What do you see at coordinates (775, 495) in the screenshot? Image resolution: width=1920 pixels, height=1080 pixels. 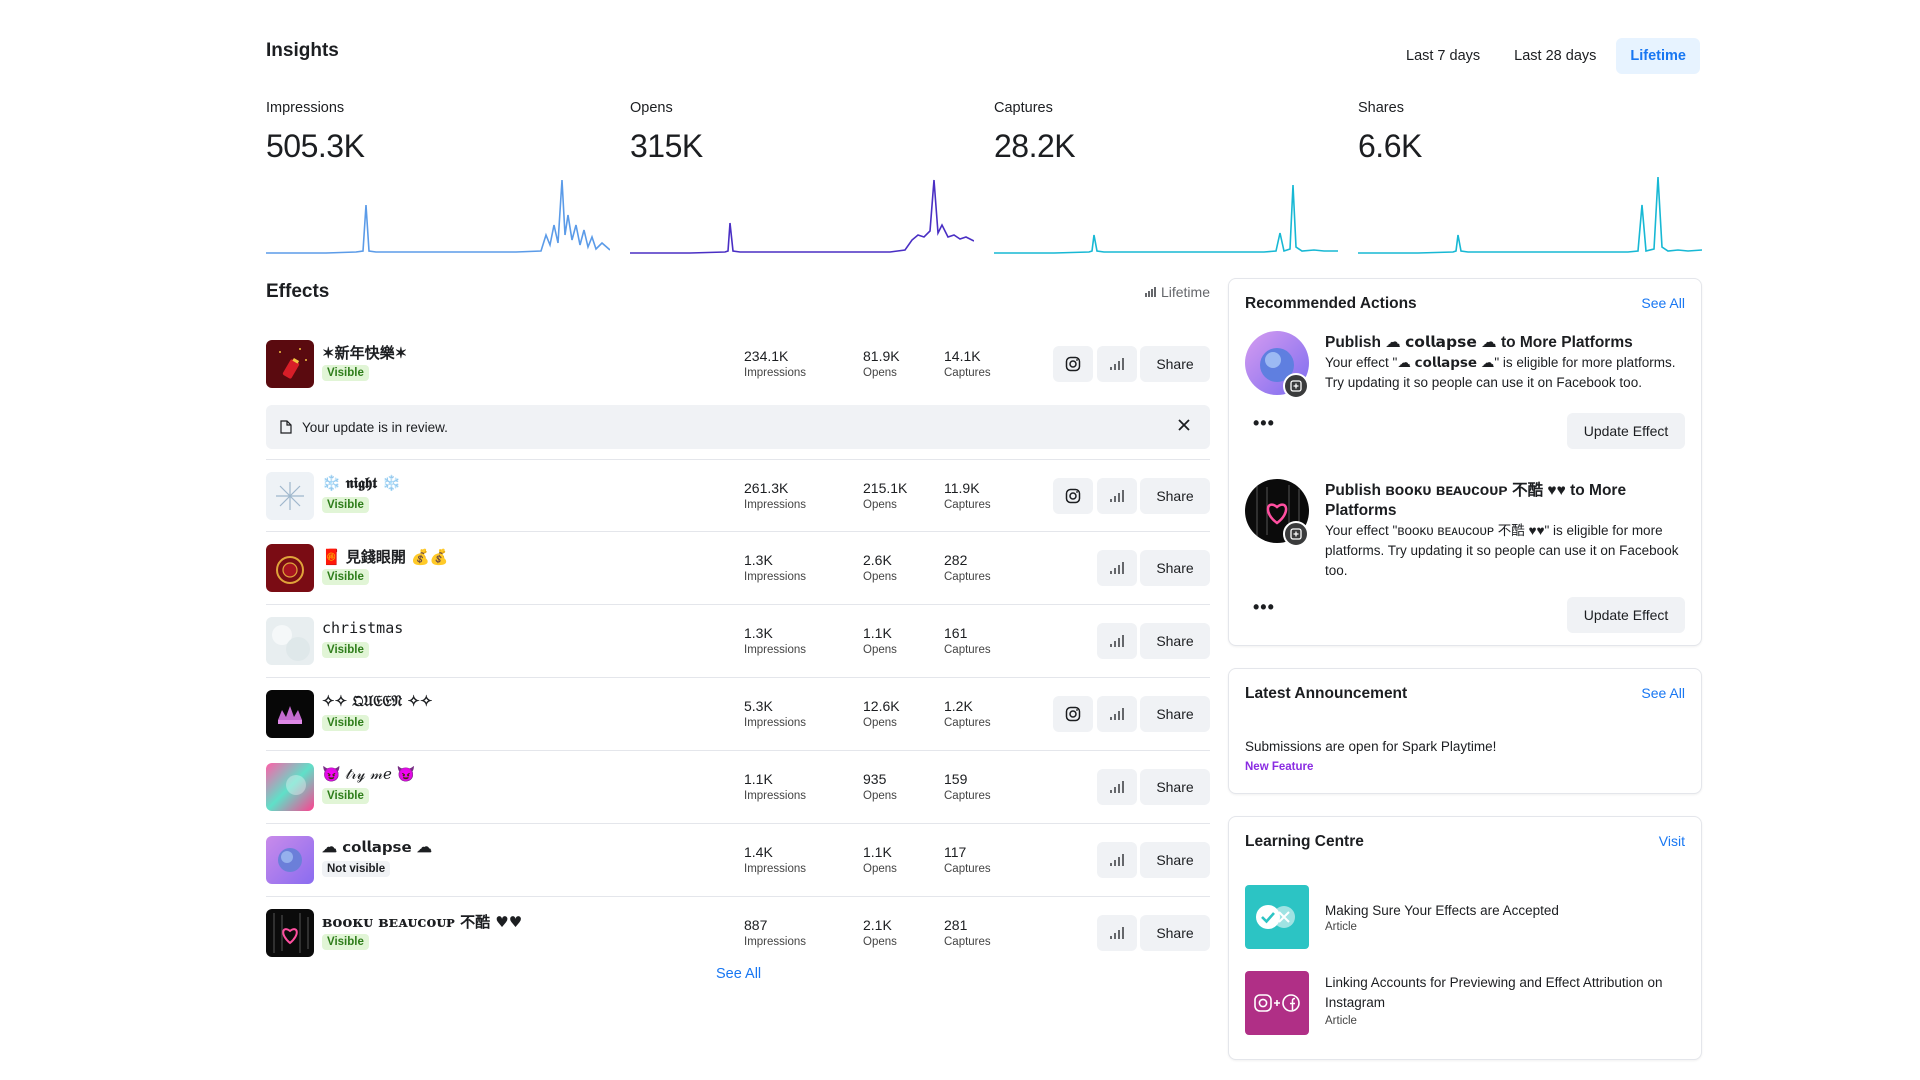 I see `stat-impressions: 261.3K Impressions` at bounding box center [775, 495].